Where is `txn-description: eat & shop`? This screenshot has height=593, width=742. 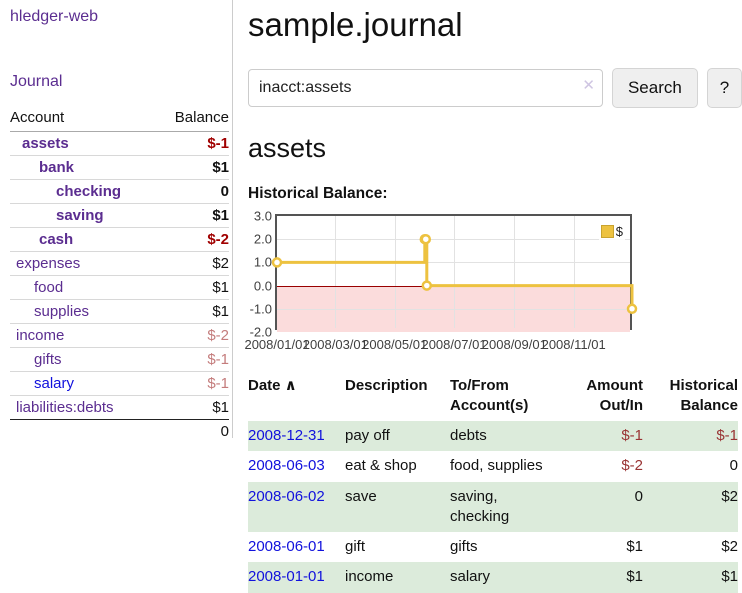
txn-description: eat & shop is located at coordinates (381, 466).